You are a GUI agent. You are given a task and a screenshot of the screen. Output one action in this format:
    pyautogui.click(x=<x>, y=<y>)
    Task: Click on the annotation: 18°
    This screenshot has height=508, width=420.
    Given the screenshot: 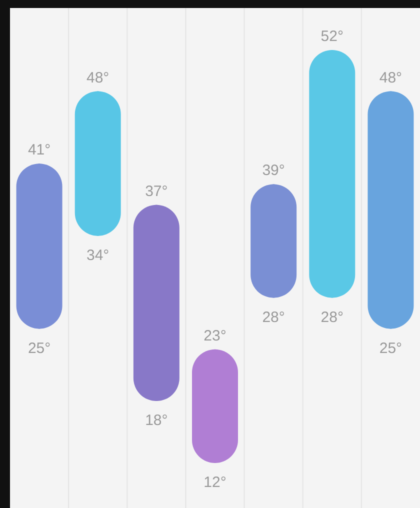 What is the action you would take?
    pyautogui.click(x=156, y=421)
    